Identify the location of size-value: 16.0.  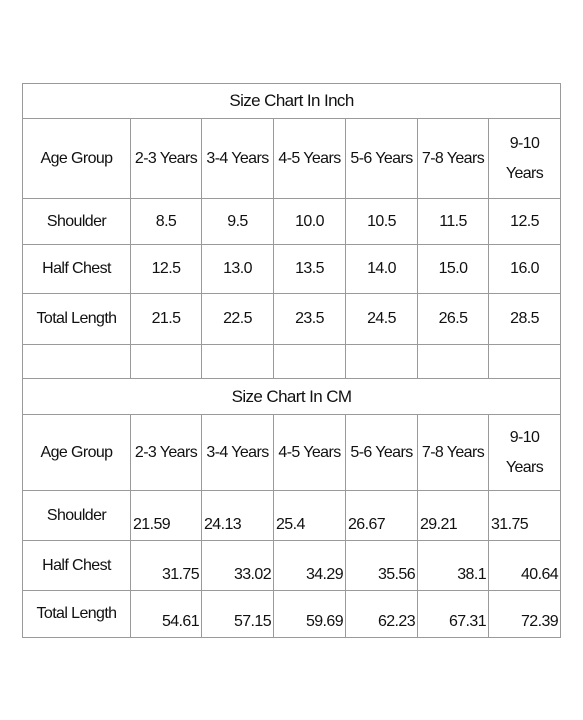
(524, 269).